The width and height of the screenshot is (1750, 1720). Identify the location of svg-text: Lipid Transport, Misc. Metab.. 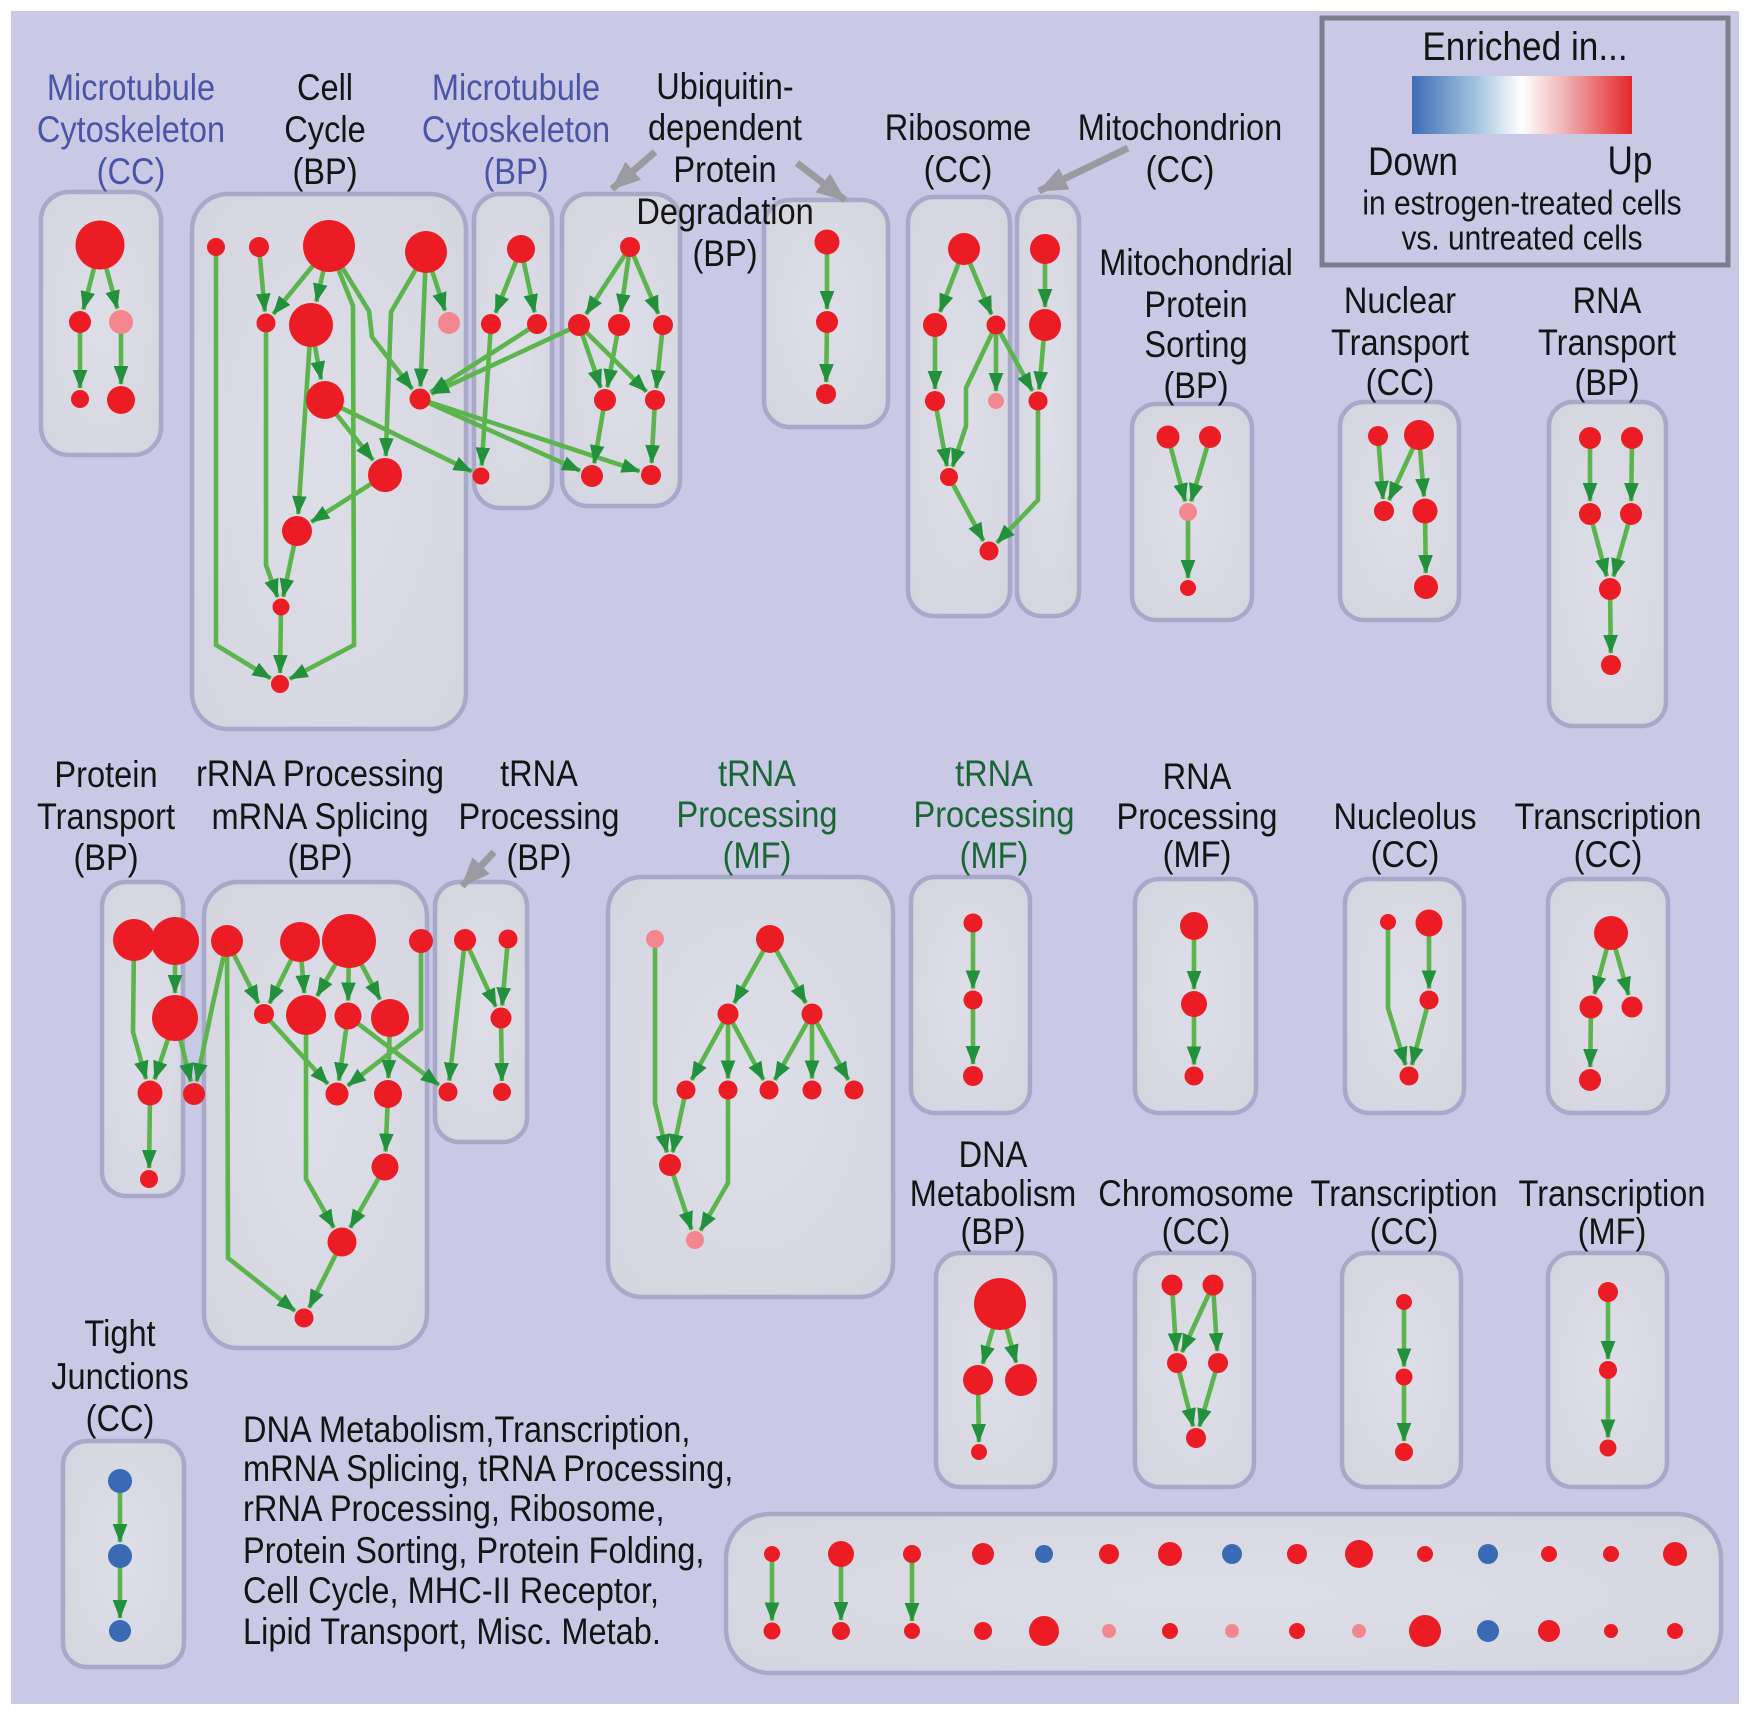
(452, 1631).